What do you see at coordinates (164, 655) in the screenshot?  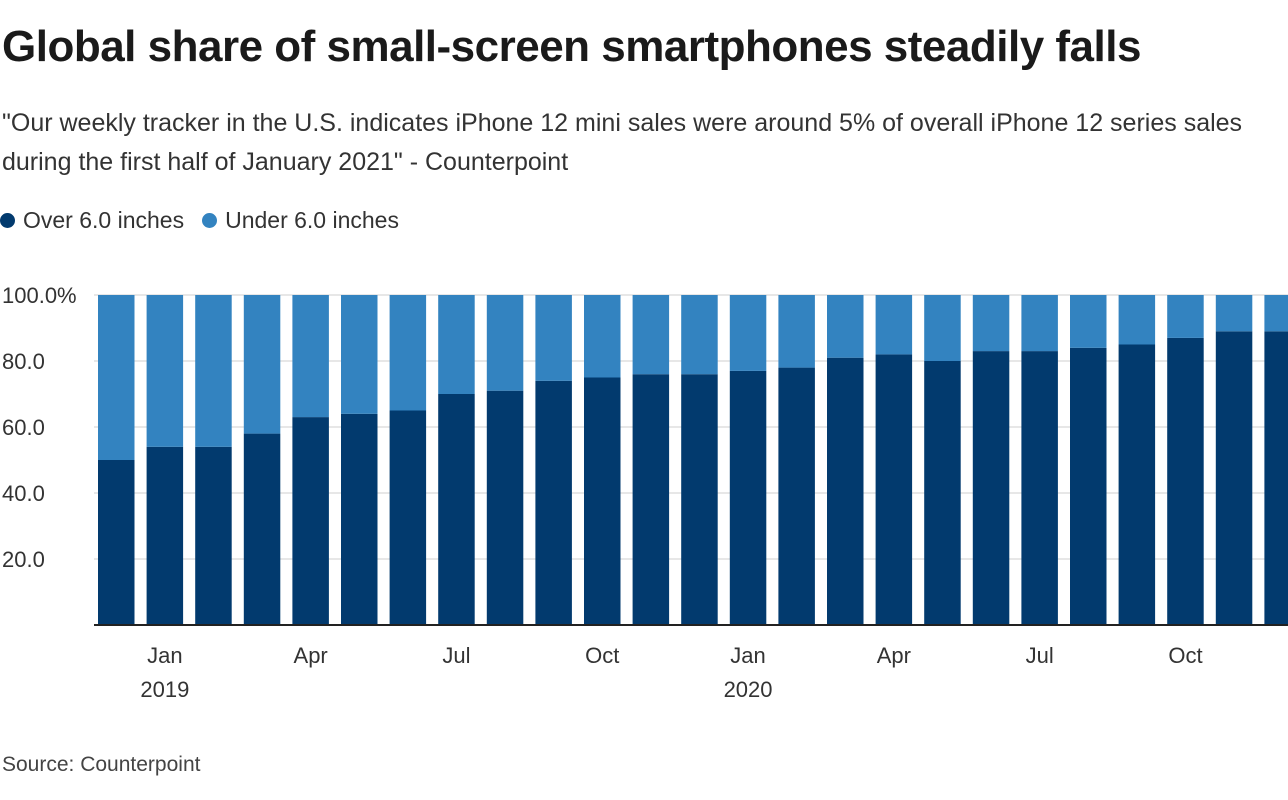 I see `x-tick-label-0: Jan` at bounding box center [164, 655].